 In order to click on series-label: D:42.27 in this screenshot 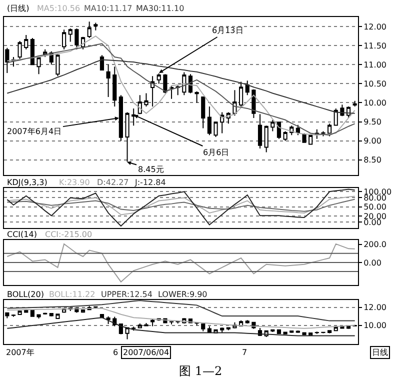, I will do `click(113, 182)`.